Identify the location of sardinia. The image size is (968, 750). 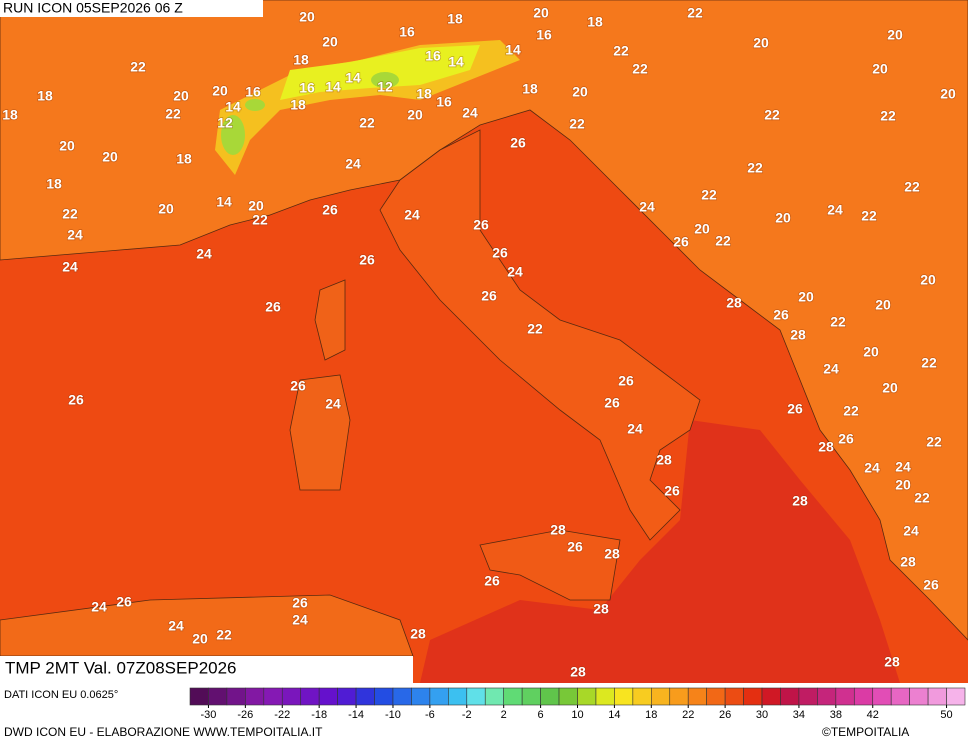
(320, 432).